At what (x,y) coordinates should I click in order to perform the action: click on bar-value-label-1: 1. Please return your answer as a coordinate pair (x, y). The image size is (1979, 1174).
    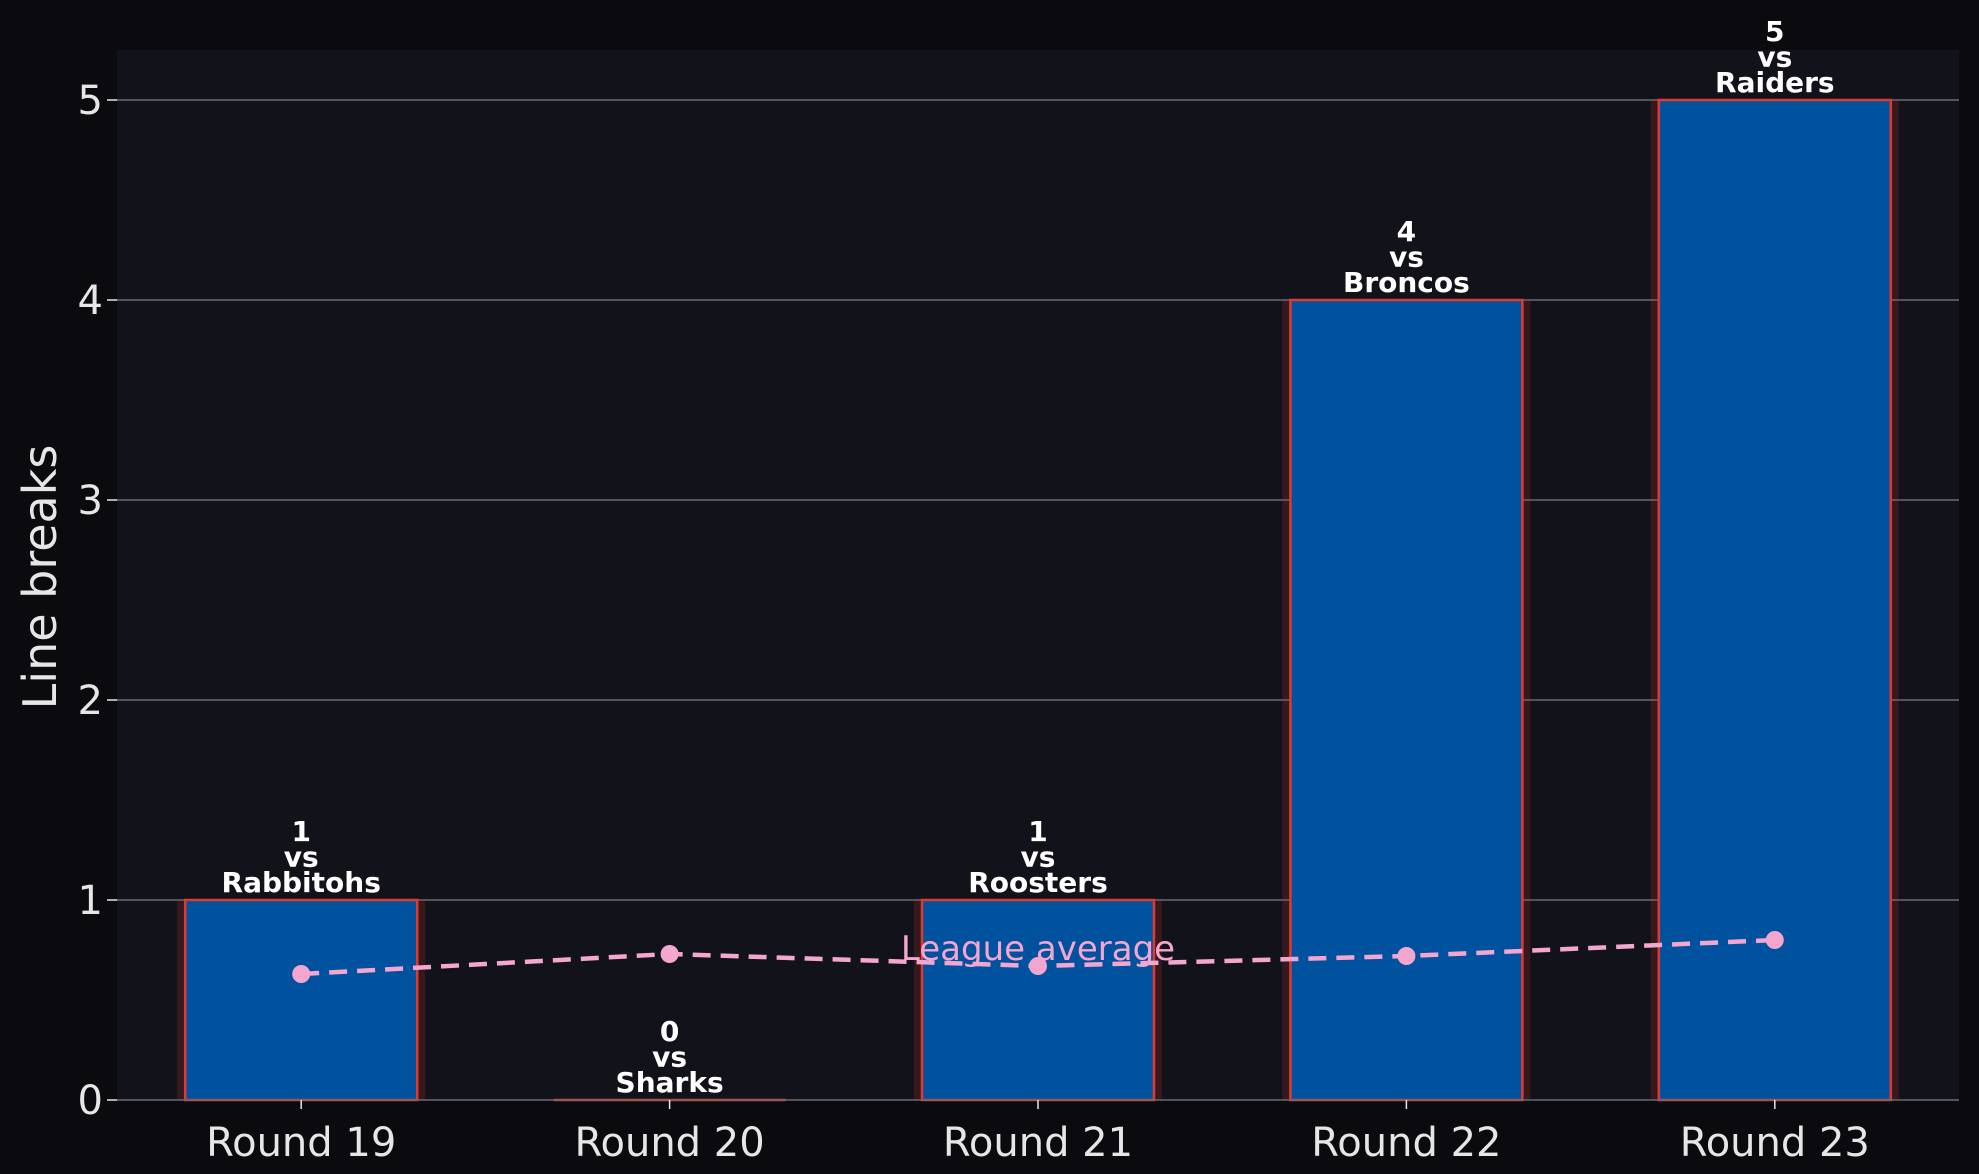
    Looking at the image, I should click on (300, 831).